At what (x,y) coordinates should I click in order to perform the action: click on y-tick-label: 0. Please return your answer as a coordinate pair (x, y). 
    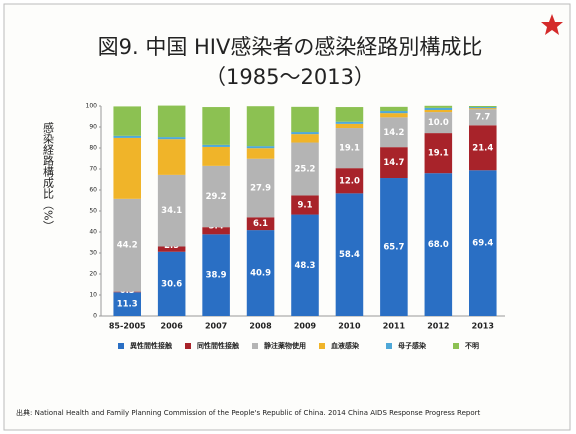
    Looking at the image, I should click on (95, 316).